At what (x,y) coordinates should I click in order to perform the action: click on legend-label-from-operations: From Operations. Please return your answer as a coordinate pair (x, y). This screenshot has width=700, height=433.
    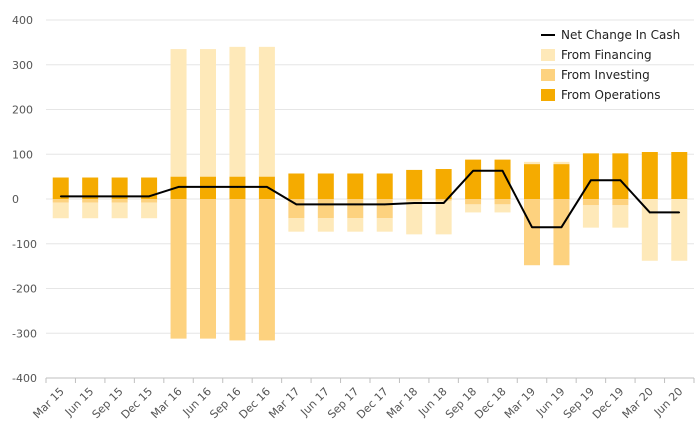
    Looking at the image, I should click on (611, 95).